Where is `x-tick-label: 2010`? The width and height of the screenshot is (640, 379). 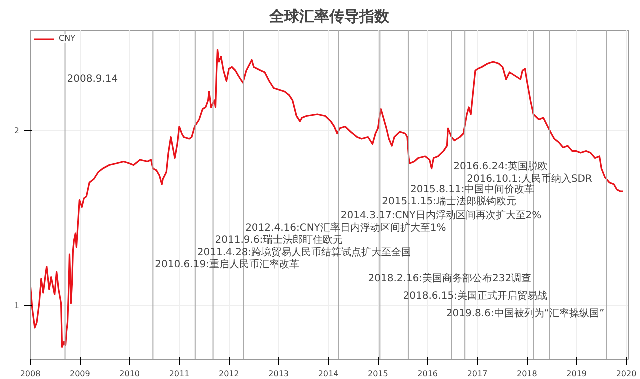 x-tick-label: 2010 is located at coordinates (130, 374).